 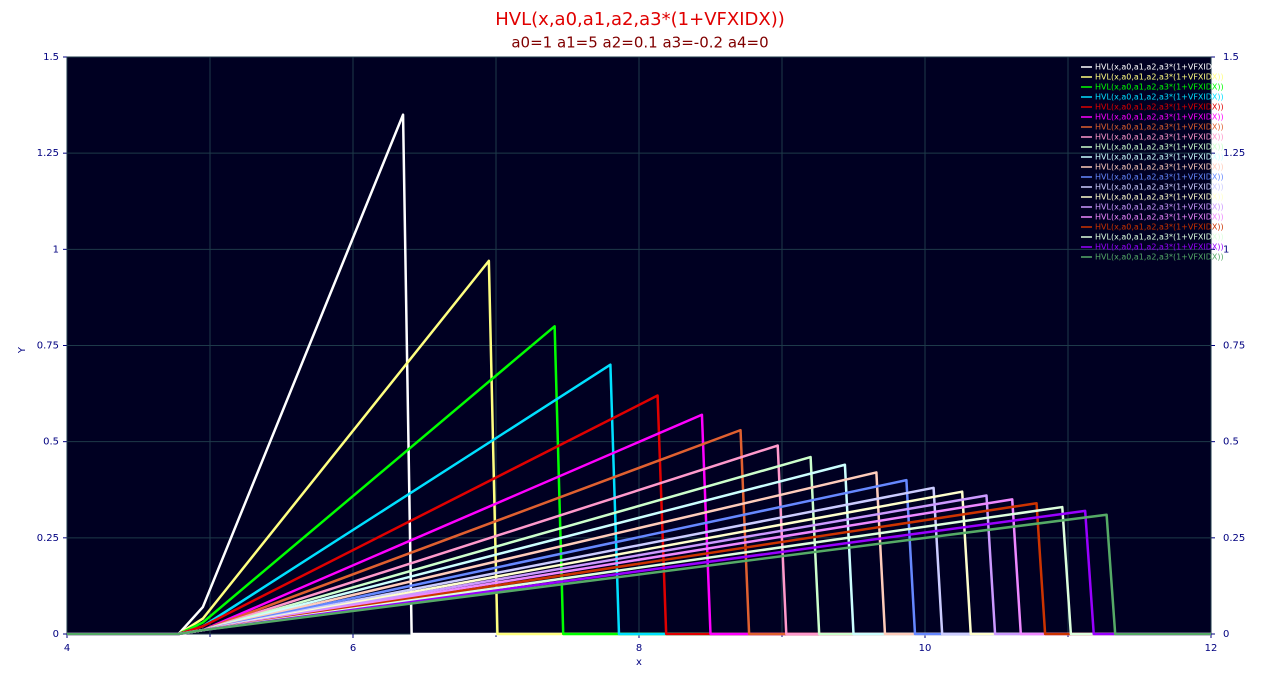 I want to click on y-tick-label-right: 0.75, so click(x=1234, y=346).